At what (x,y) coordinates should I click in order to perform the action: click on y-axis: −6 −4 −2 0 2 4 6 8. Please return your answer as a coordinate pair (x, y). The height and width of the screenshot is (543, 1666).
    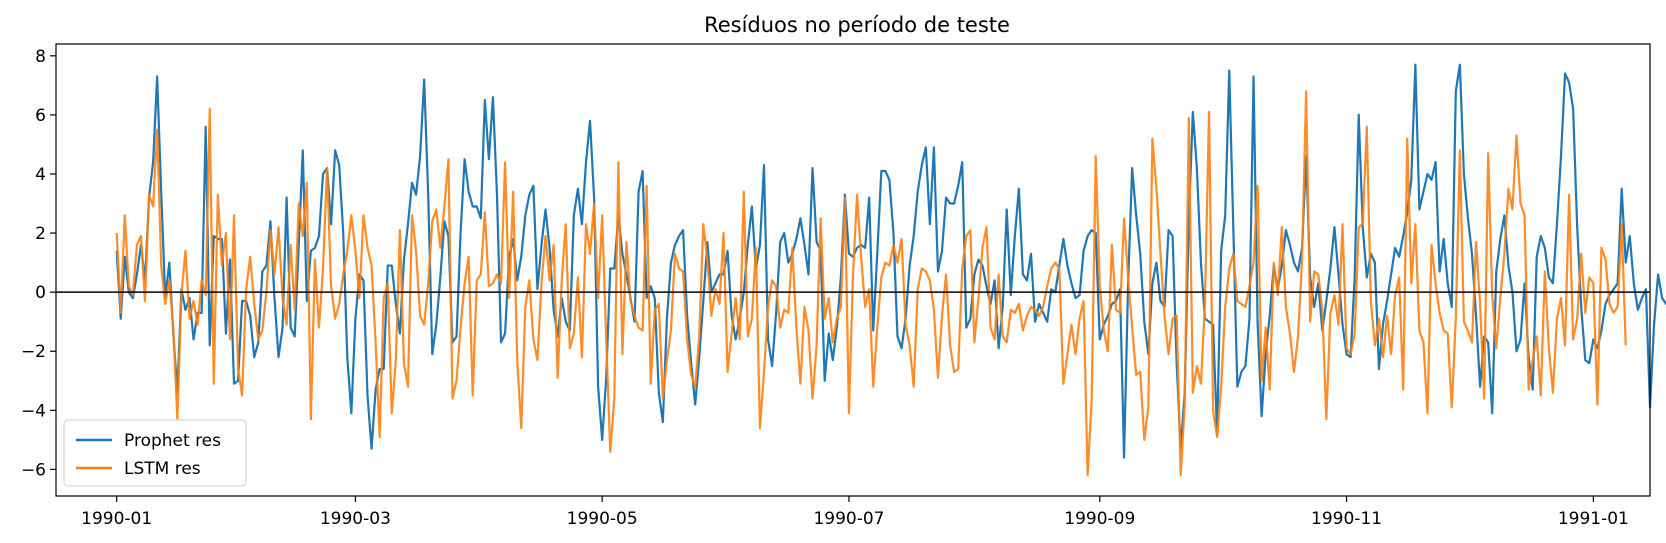
    Looking at the image, I should click on (38, 263).